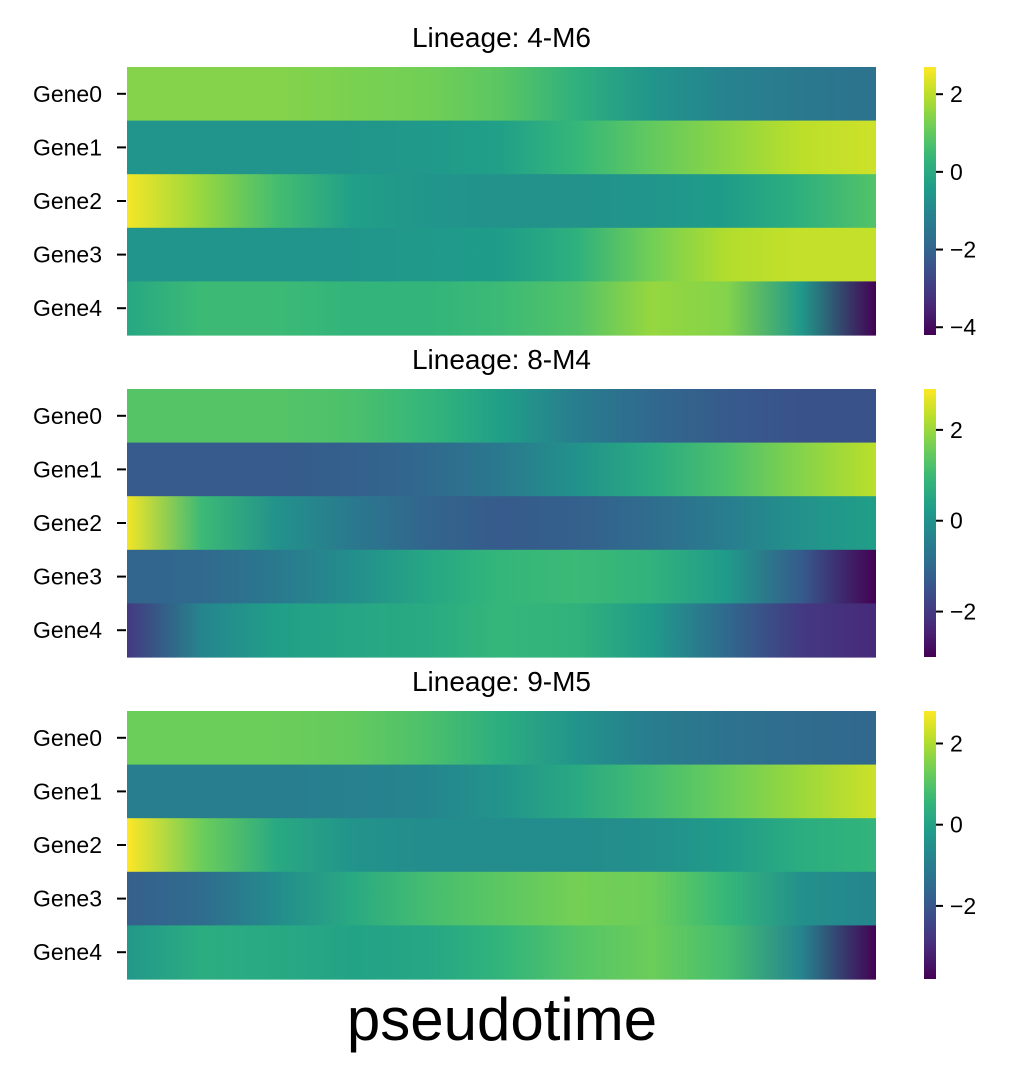  What do you see at coordinates (501, 37) in the screenshot?
I see `panel-title: Lineage: 4-M6` at bounding box center [501, 37].